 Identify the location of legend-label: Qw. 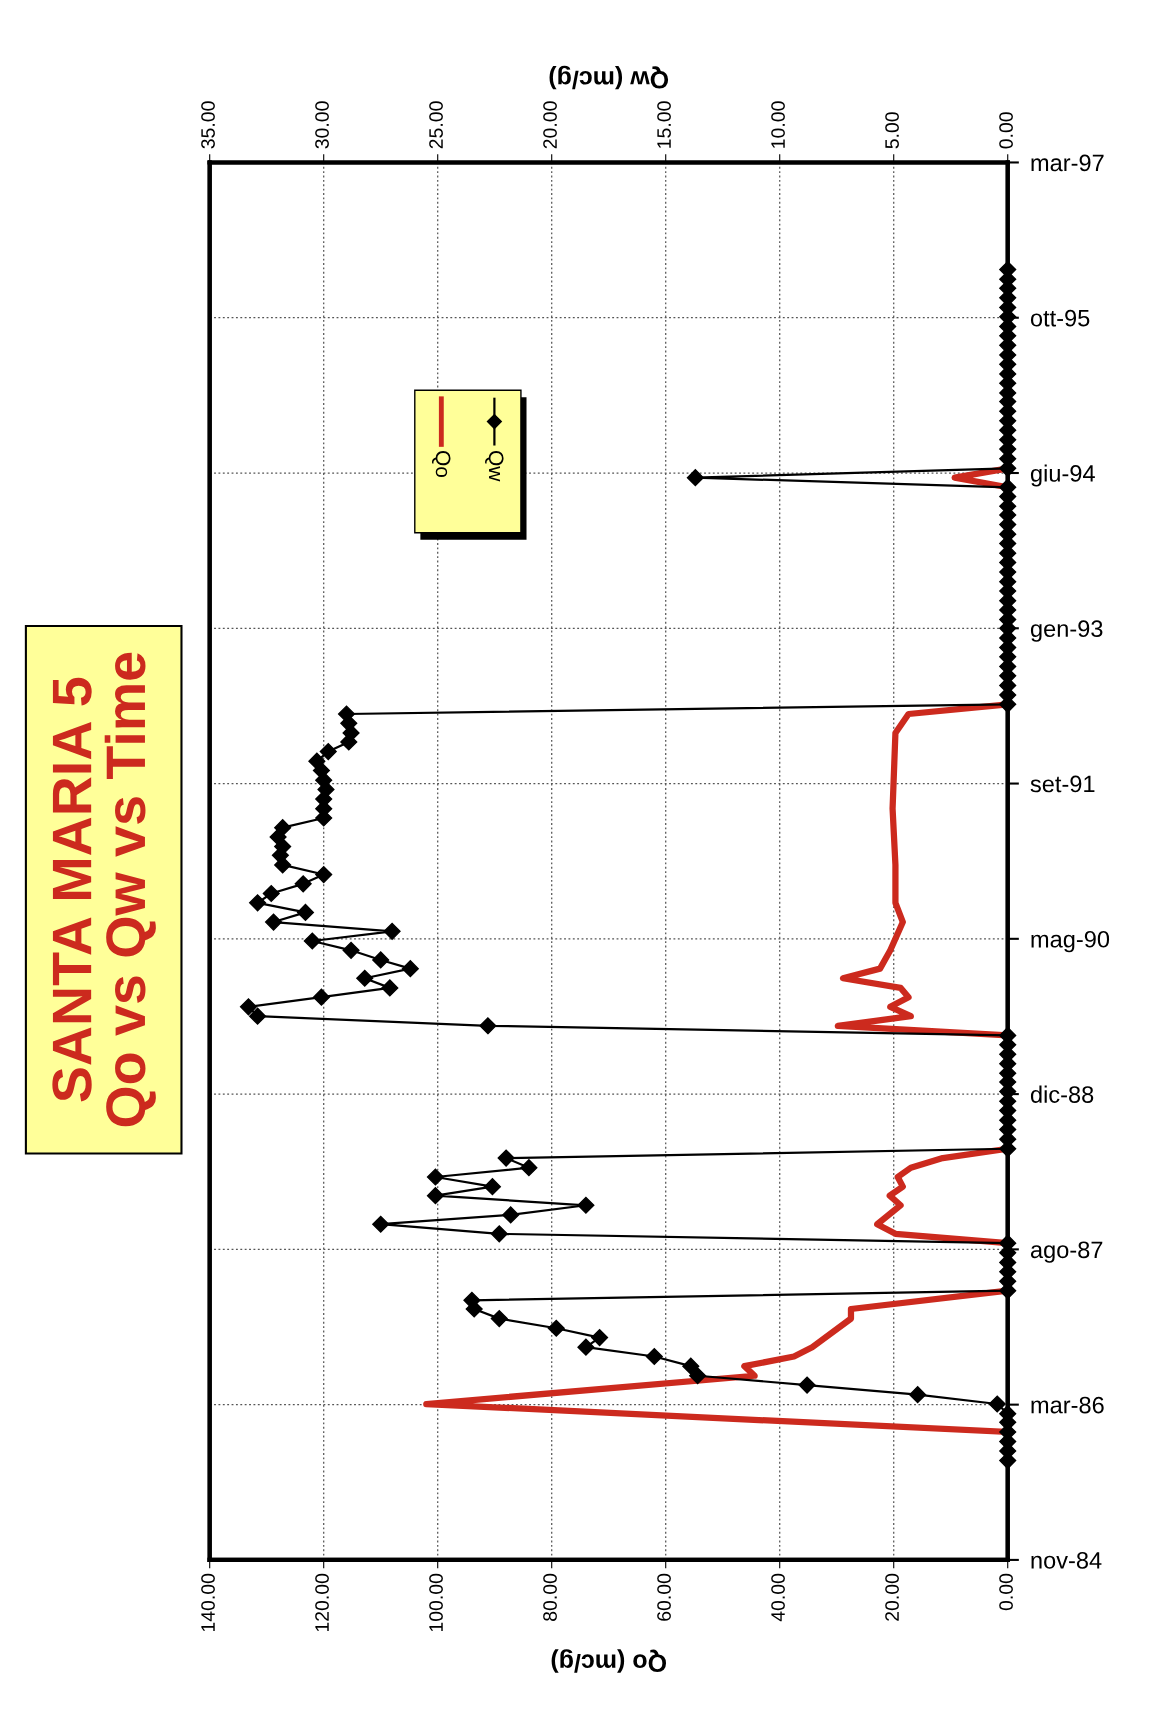
(494, 466).